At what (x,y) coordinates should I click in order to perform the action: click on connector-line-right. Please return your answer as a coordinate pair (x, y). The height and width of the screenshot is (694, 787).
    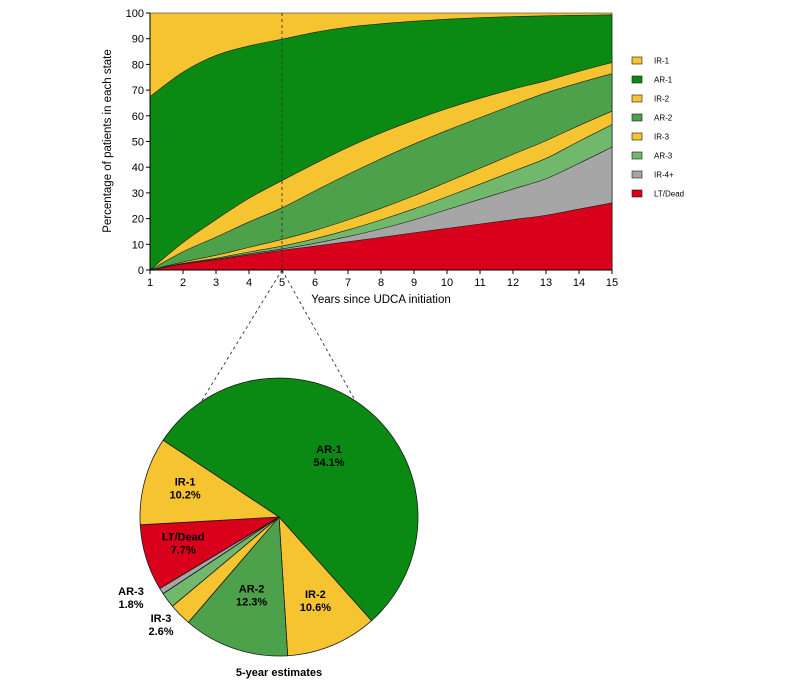
    Looking at the image, I should click on (319, 336).